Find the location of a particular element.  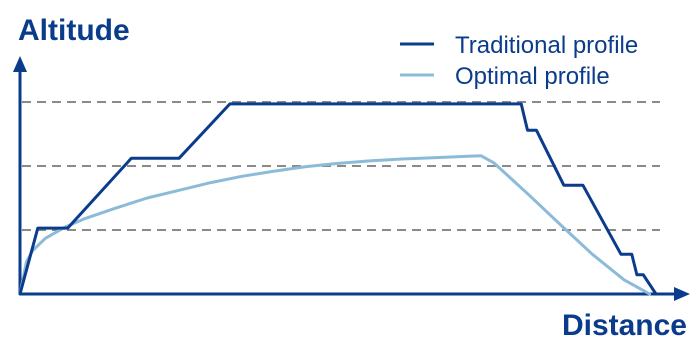

x-axis-arrow-icon is located at coordinates (682, 294).